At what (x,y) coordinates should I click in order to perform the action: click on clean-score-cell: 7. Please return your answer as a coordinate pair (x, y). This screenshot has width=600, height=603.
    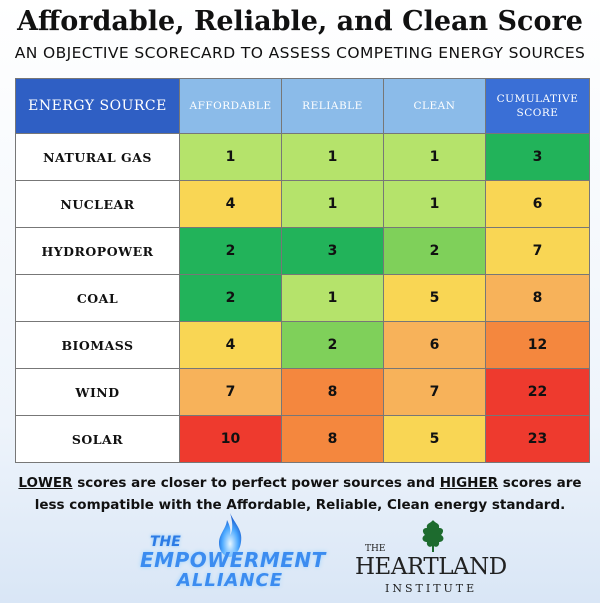
    Looking at the image, I should click on (434, 392).